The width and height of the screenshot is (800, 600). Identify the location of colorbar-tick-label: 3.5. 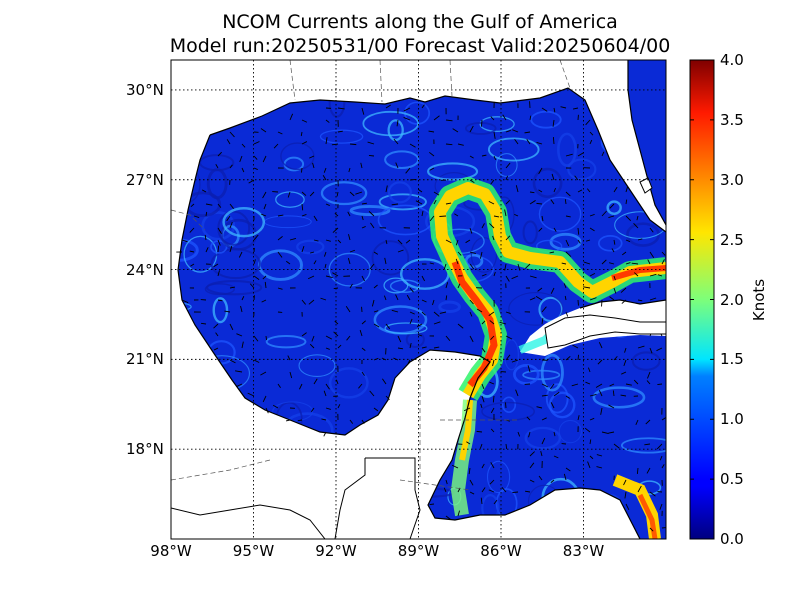
(732, 119).